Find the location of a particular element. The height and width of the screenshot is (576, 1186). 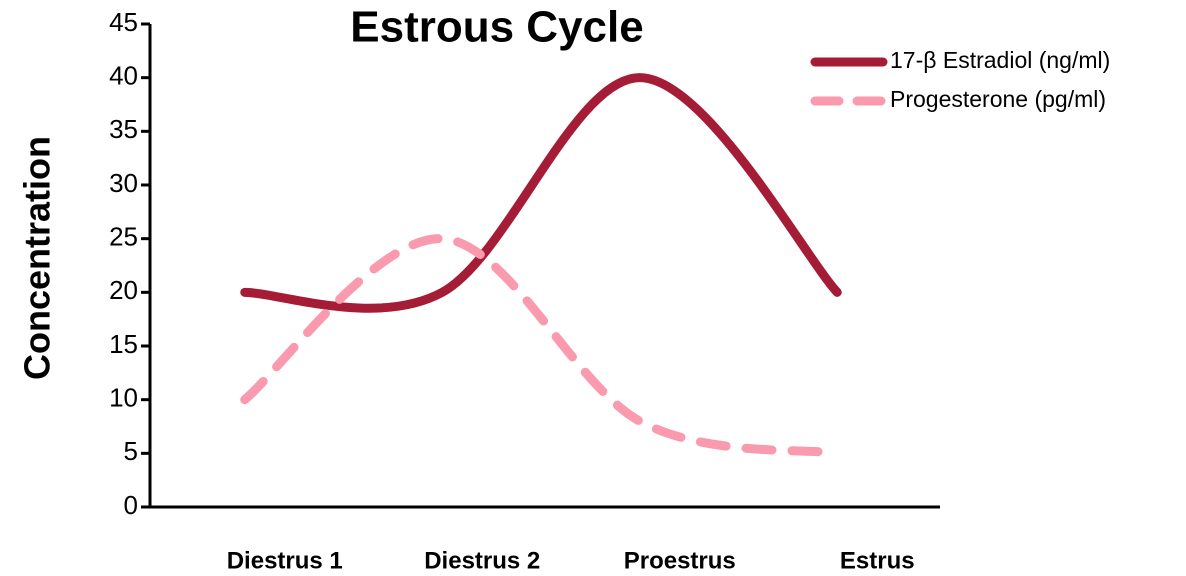

y-tick-label: 20 is located at coordinates (123, 290).